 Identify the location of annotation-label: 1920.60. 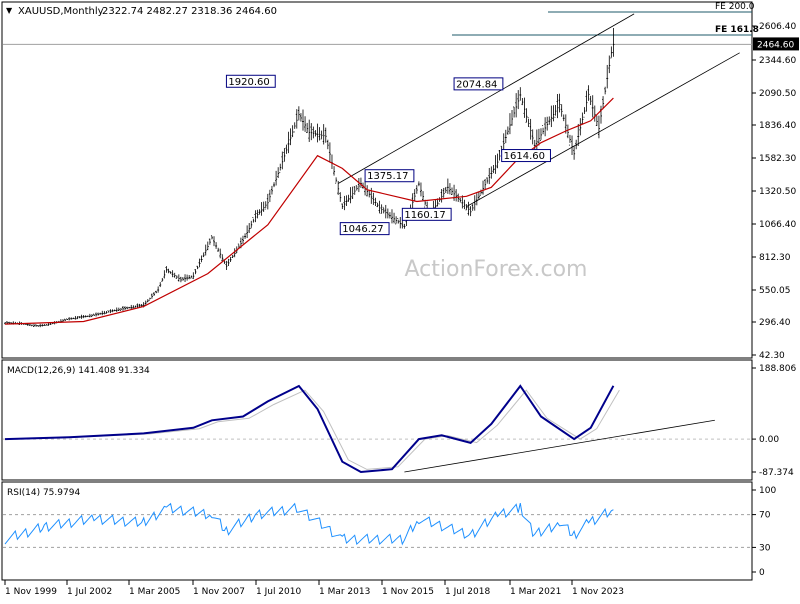
(248, 82).